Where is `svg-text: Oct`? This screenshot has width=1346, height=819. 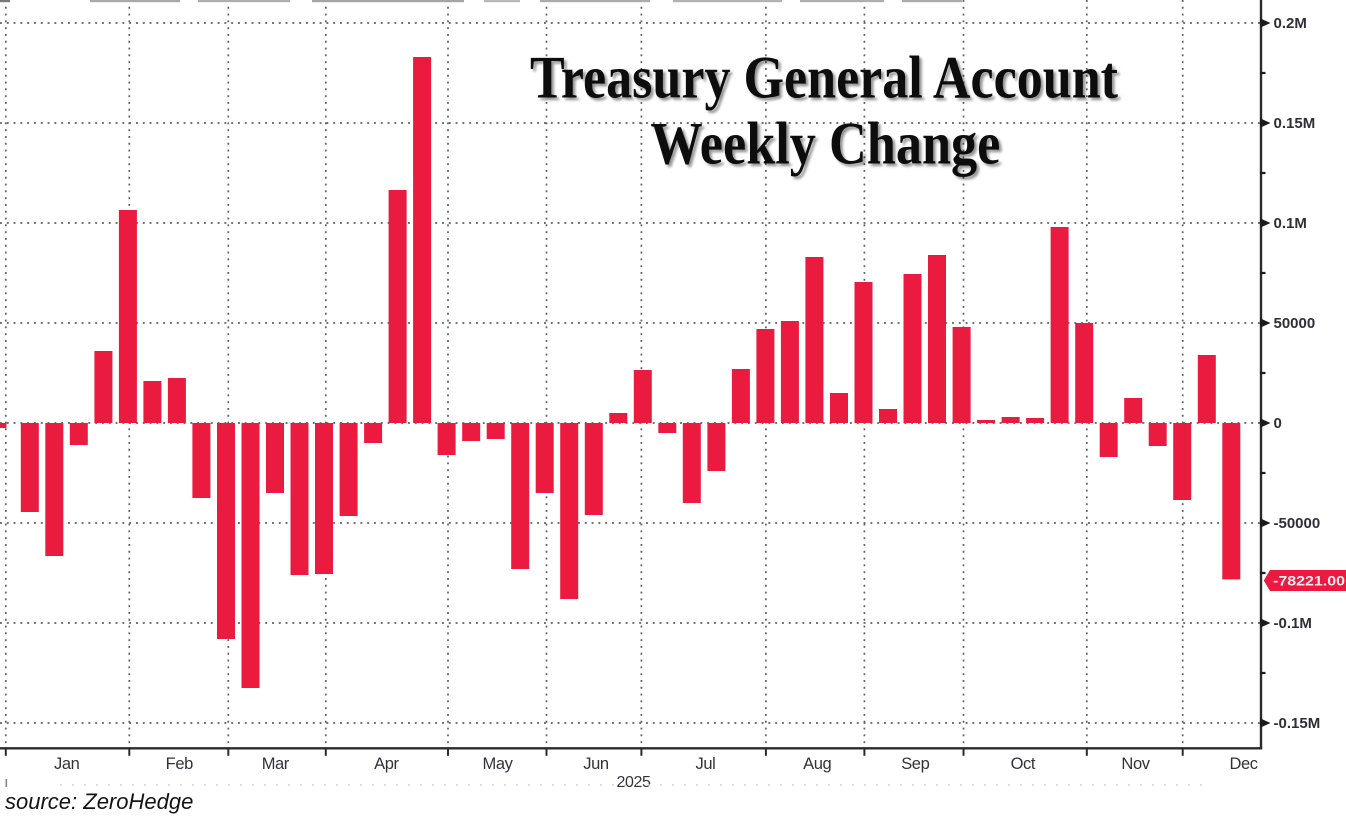
svg-text: Oct is located at coordinates (1023, 764).